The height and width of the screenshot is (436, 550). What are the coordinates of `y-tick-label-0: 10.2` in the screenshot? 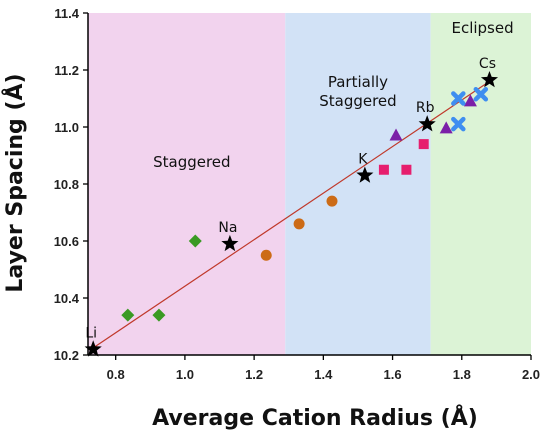 It's located at (66, 355).